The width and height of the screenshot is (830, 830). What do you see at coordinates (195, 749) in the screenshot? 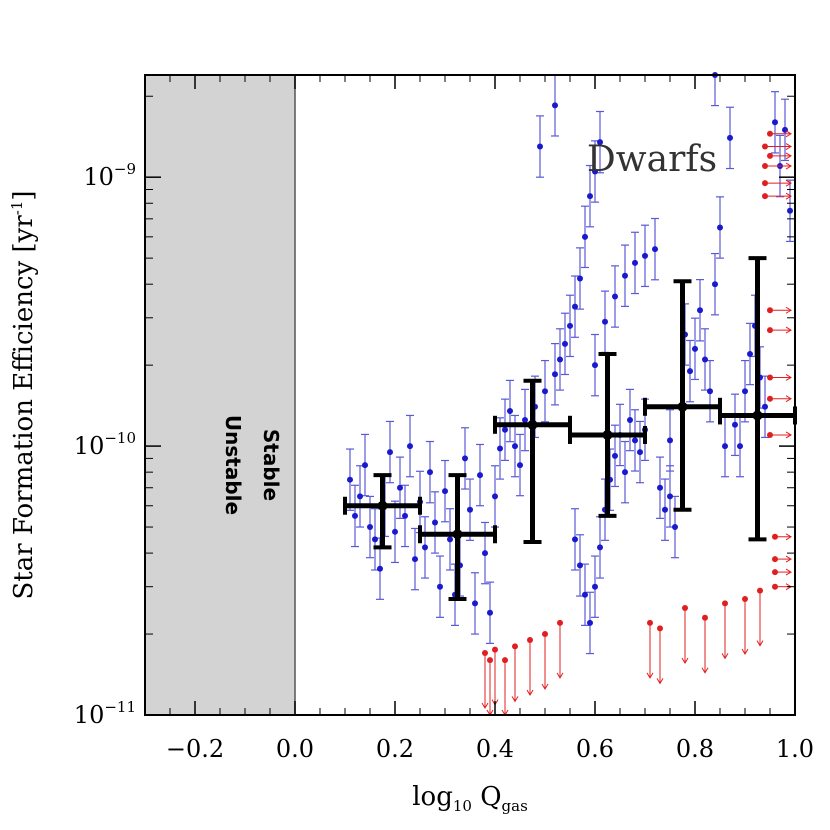
I see `x-tick-label: −0.2` at bounding box center [195, 749].